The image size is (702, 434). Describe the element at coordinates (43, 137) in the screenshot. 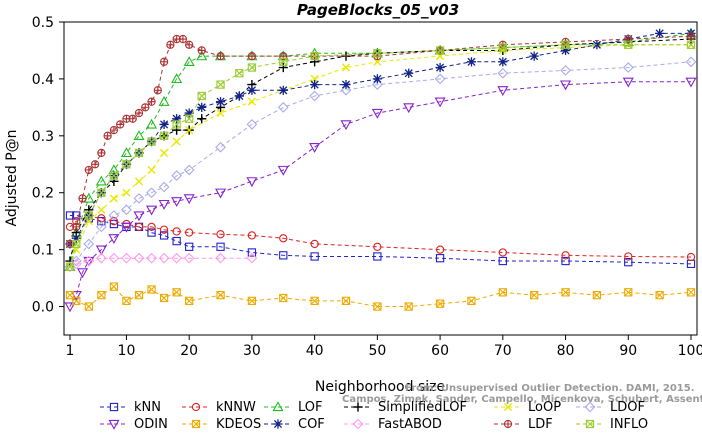

I see `y-tick-label: 0.3` at that location.